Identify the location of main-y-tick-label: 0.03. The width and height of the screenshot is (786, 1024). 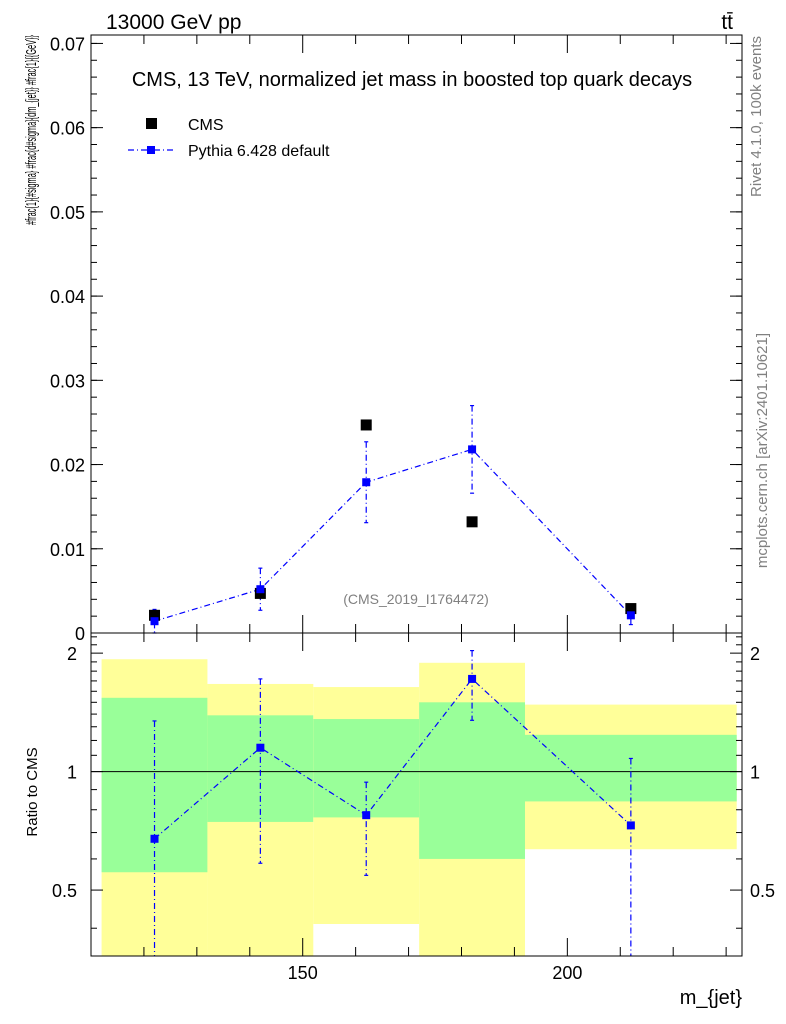
(67, 381).